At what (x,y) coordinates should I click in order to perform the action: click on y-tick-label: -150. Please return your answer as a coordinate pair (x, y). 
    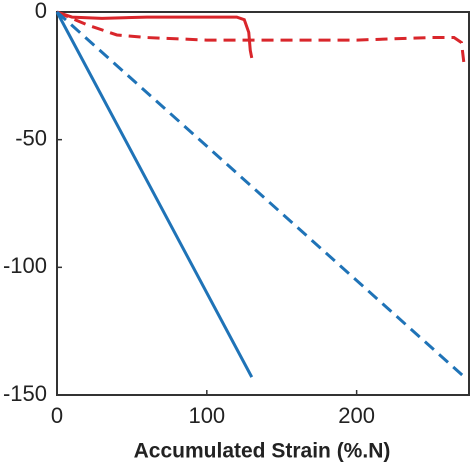
    Looking at the image, I should click on (25, 393).